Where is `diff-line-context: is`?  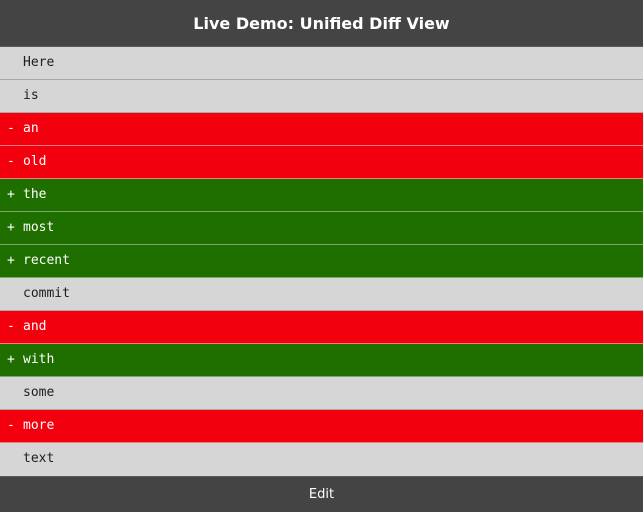 diff-line-context: is is located at coordinates (321, 96).